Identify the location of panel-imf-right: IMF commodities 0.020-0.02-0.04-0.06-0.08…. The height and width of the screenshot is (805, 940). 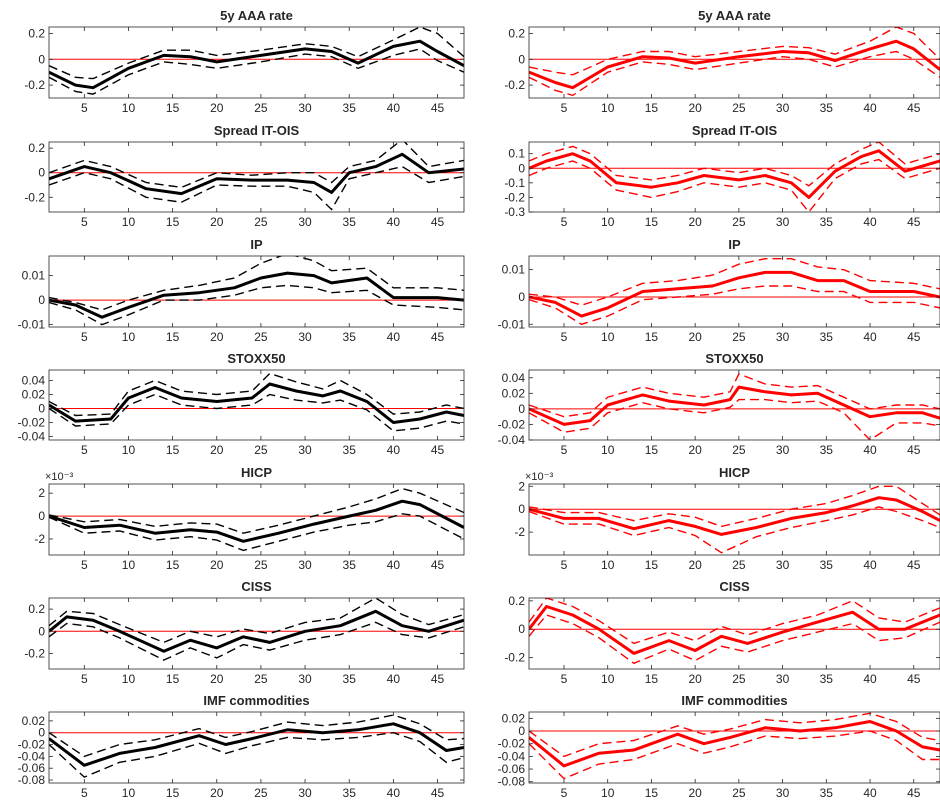
(719, 746).